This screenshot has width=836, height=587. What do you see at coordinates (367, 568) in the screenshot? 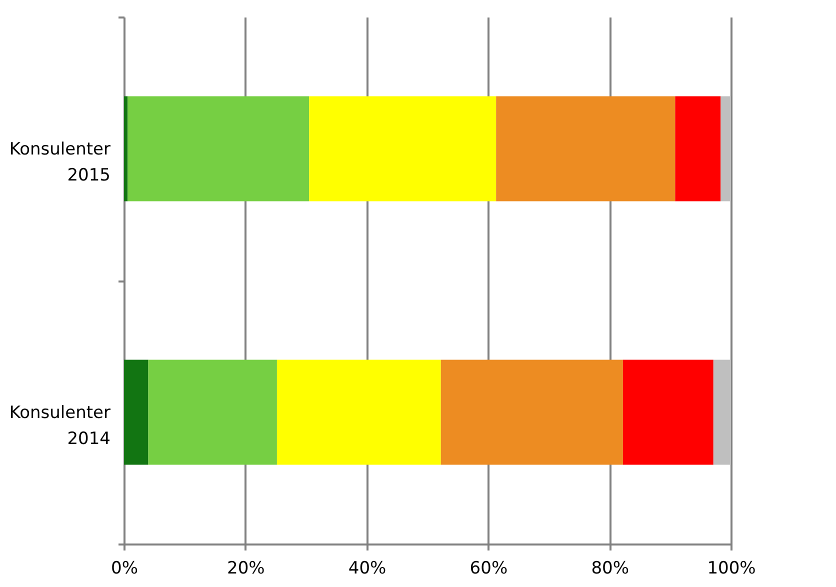
I see `x-tick-label: 40%` at bounding box center [367, 568].